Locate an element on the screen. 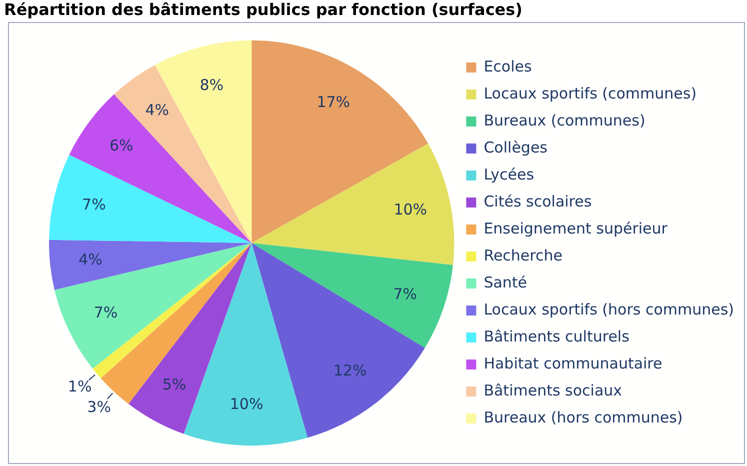  data-label: 17% is located at coordinates (333, 101).